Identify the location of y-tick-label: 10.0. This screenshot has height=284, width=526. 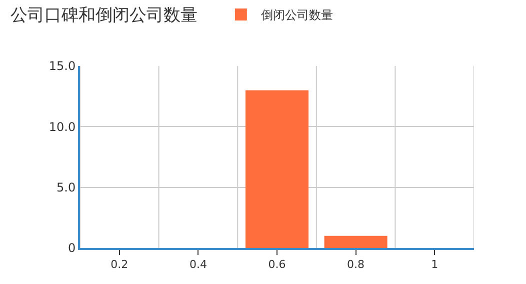
(62, 127).